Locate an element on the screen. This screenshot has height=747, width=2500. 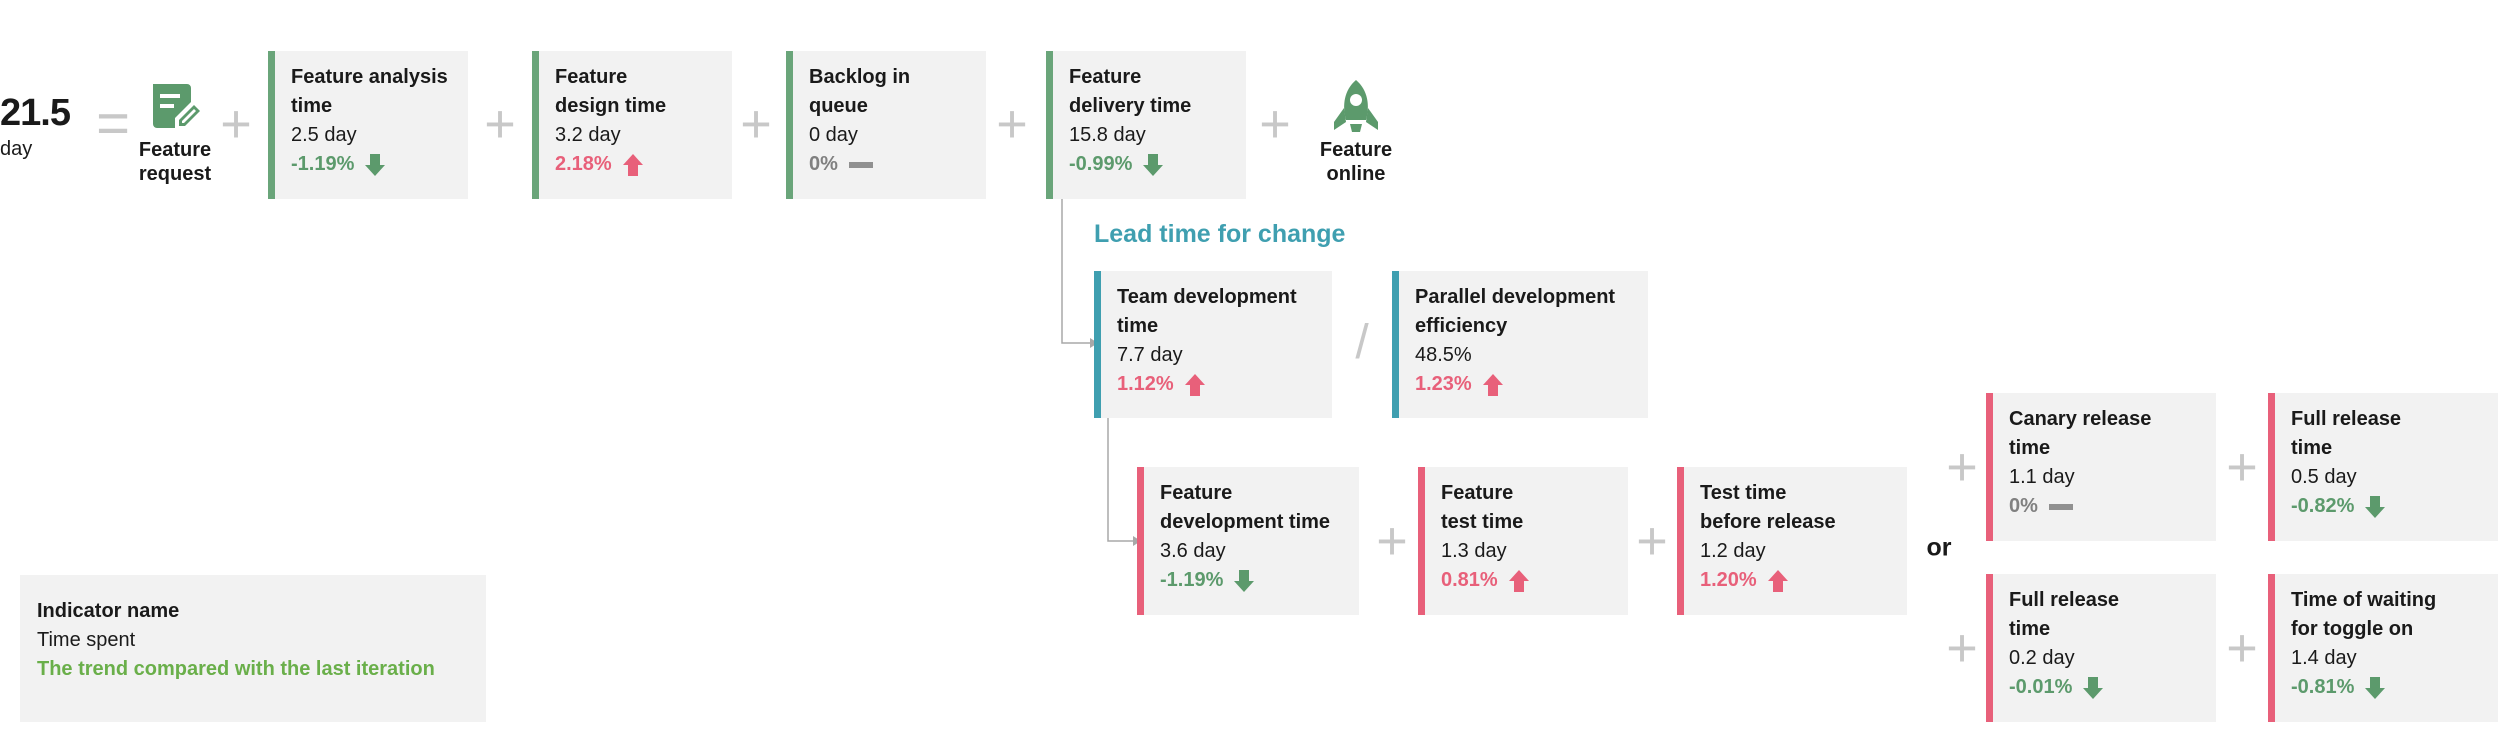
metric-trend: 1.23% is located at coordinates (1523, 384).